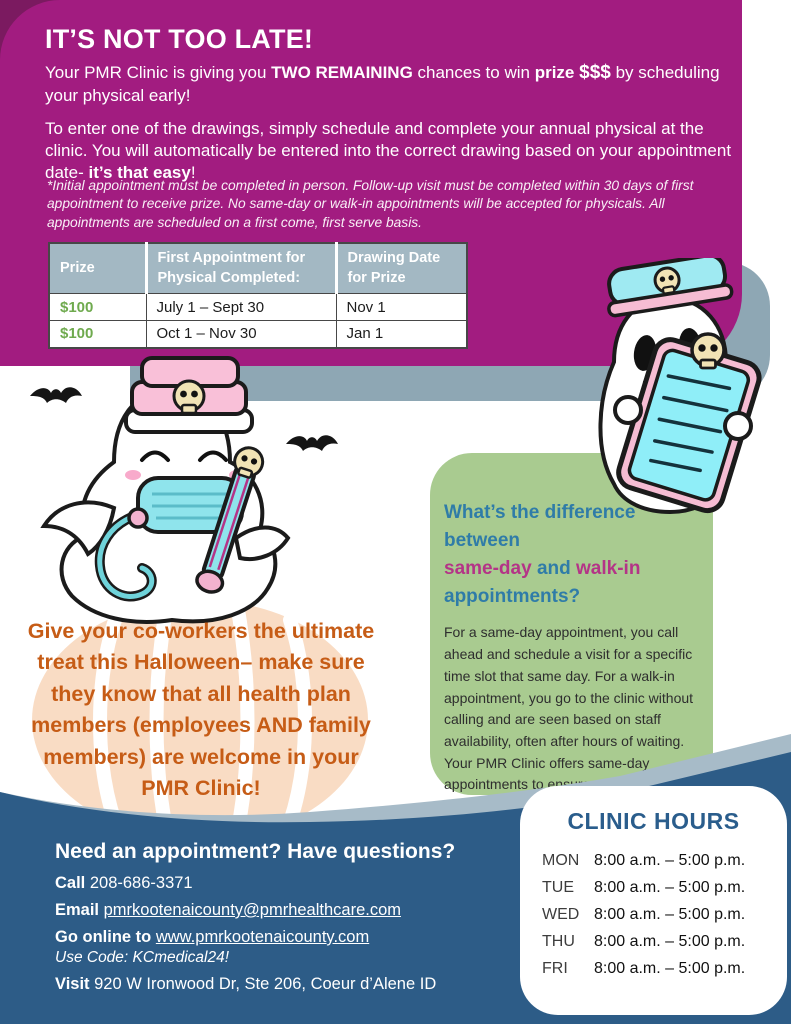  What do you see at coordinates (561, 860) in the screenshot?
I see `day-label: MON` at bounding box center [561, 860].